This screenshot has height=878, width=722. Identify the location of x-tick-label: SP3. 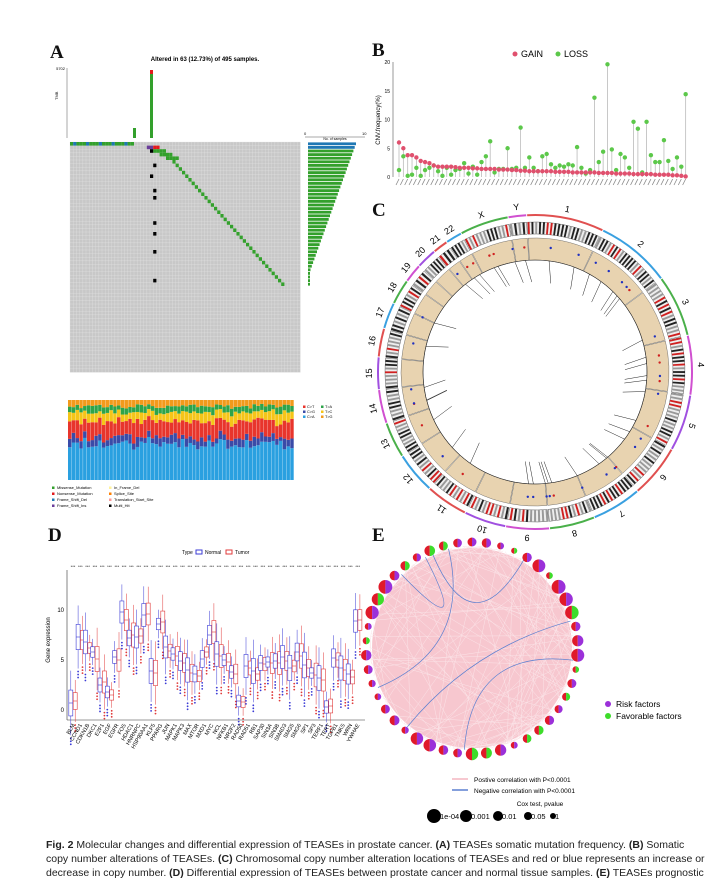
(312, 729).